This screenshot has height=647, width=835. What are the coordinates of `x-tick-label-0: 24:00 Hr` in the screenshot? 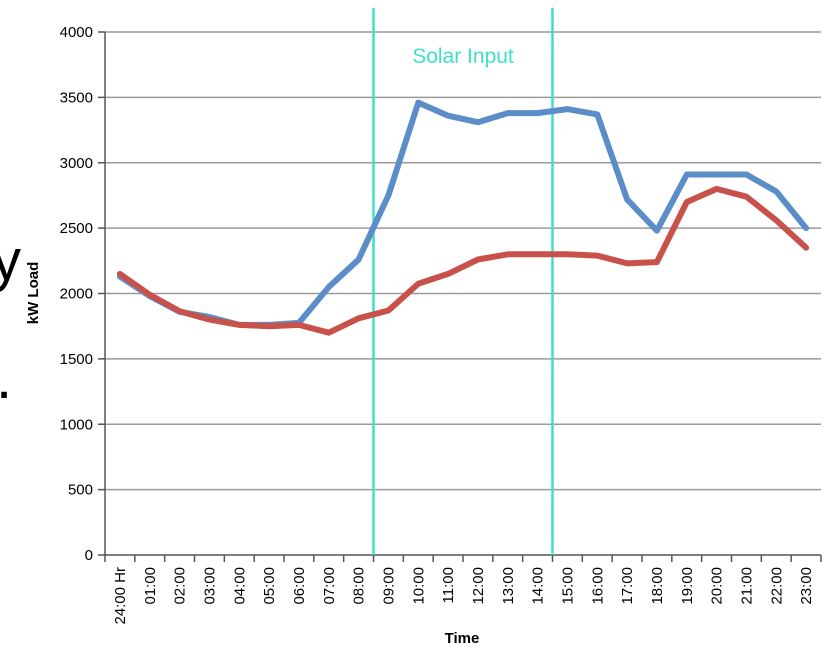 It's located at (120, 596).